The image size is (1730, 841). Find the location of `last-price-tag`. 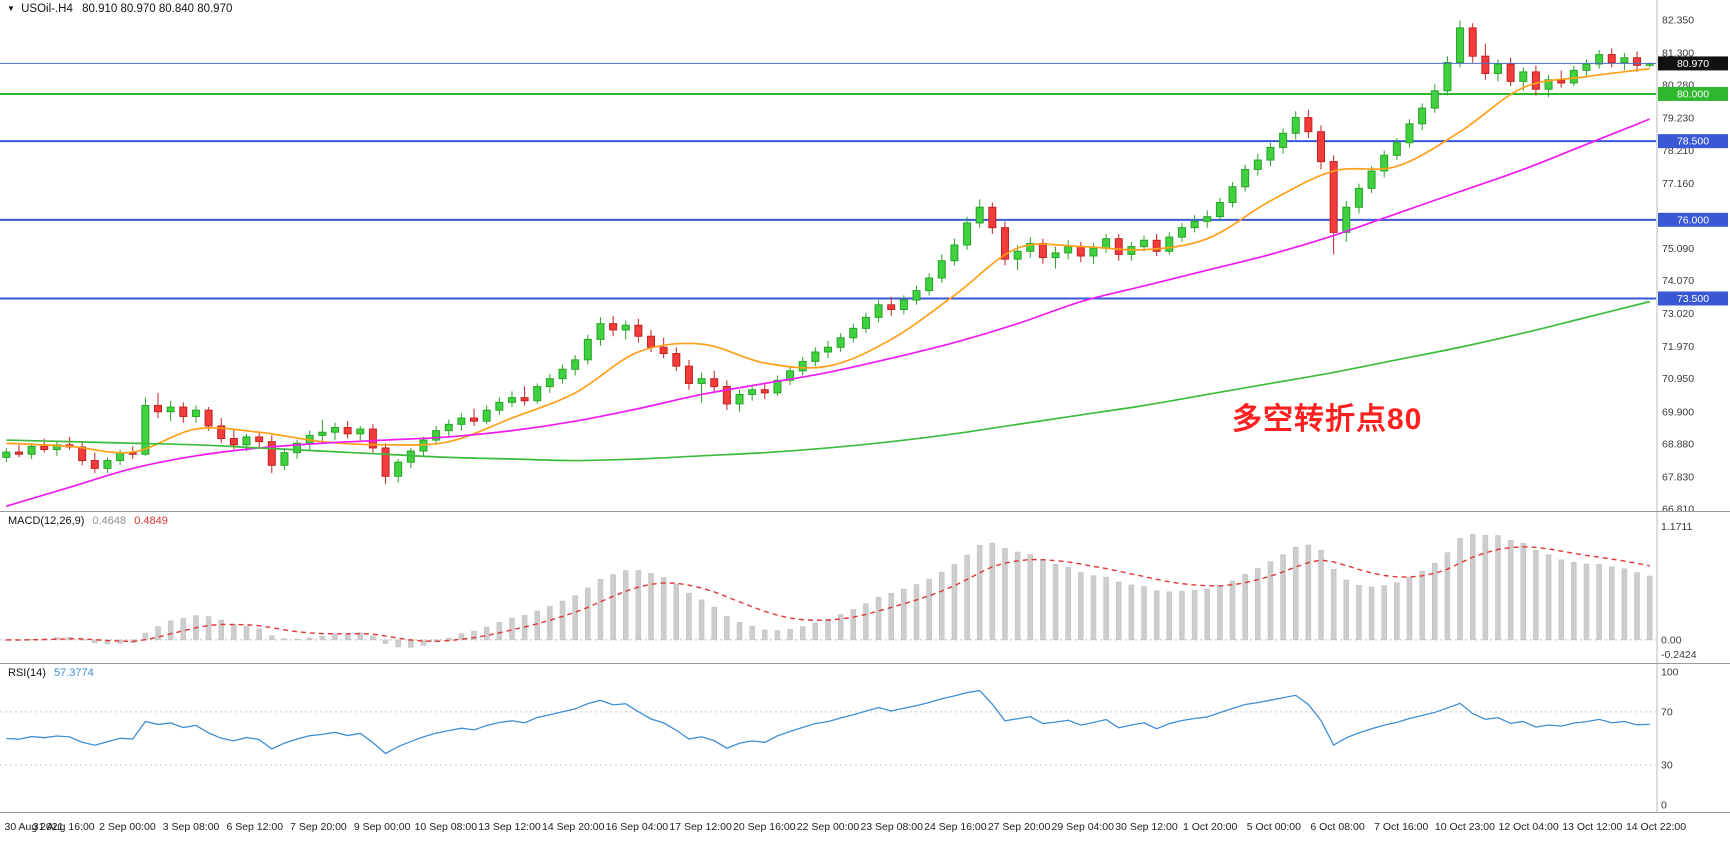

last-price-tag is located at coordinates (1693, 63).